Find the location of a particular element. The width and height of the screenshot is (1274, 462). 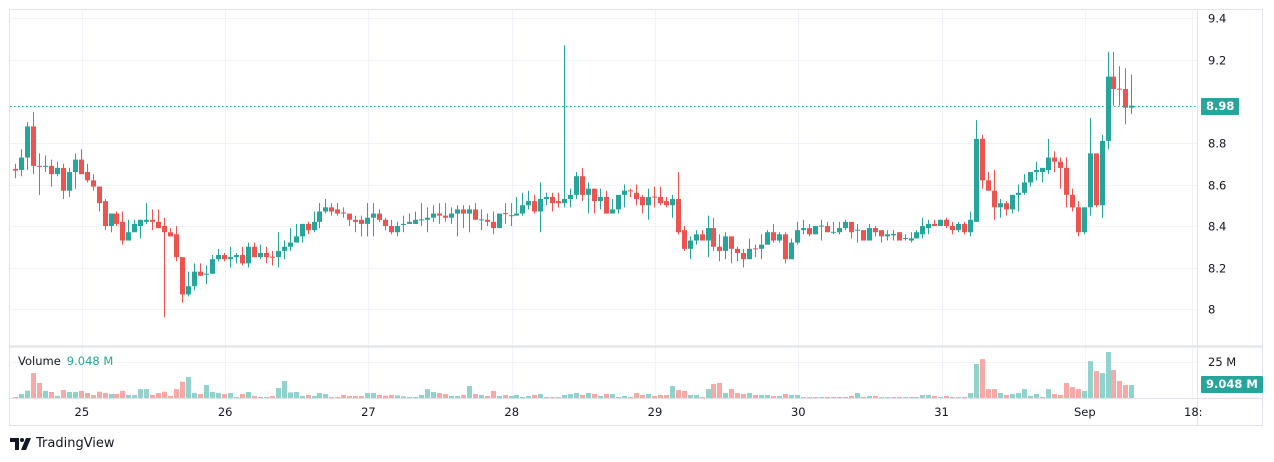

time-axis: 25 26 27 28 29 30 31 Sep 18: is located at coordinates (639, 412).